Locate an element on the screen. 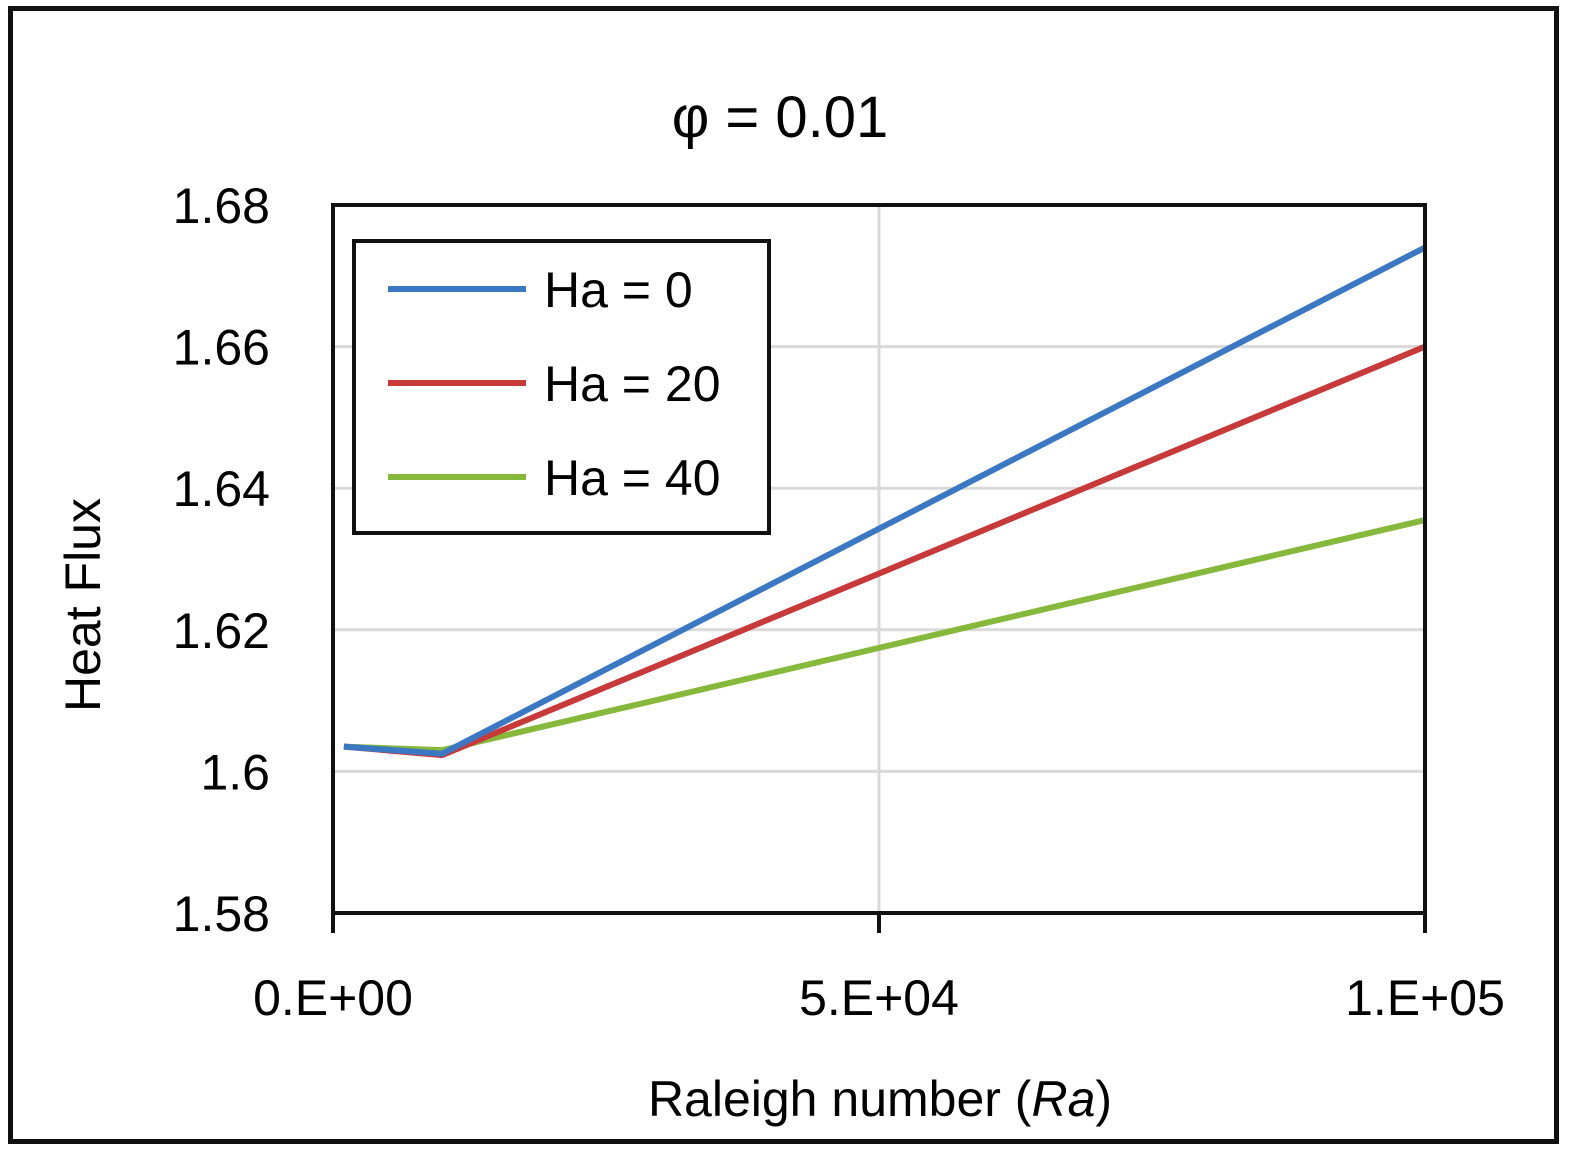  legend: Ha = 0 Ha = 20 Ha = 40 is located at coordinates (561, 387).